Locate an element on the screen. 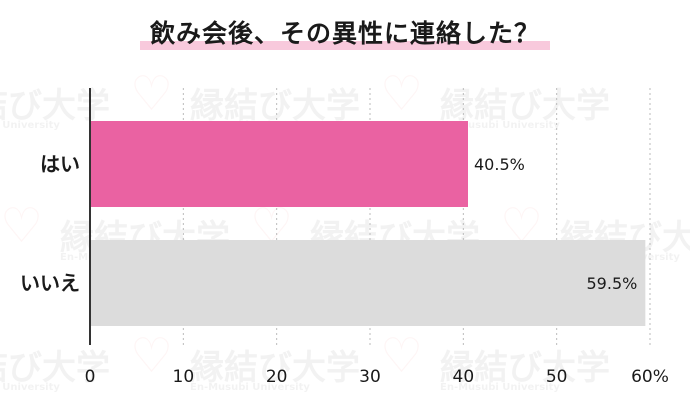 This screenshot has width=690, height=402. x-tick-label: 10 is located at coordinates (184, 377).